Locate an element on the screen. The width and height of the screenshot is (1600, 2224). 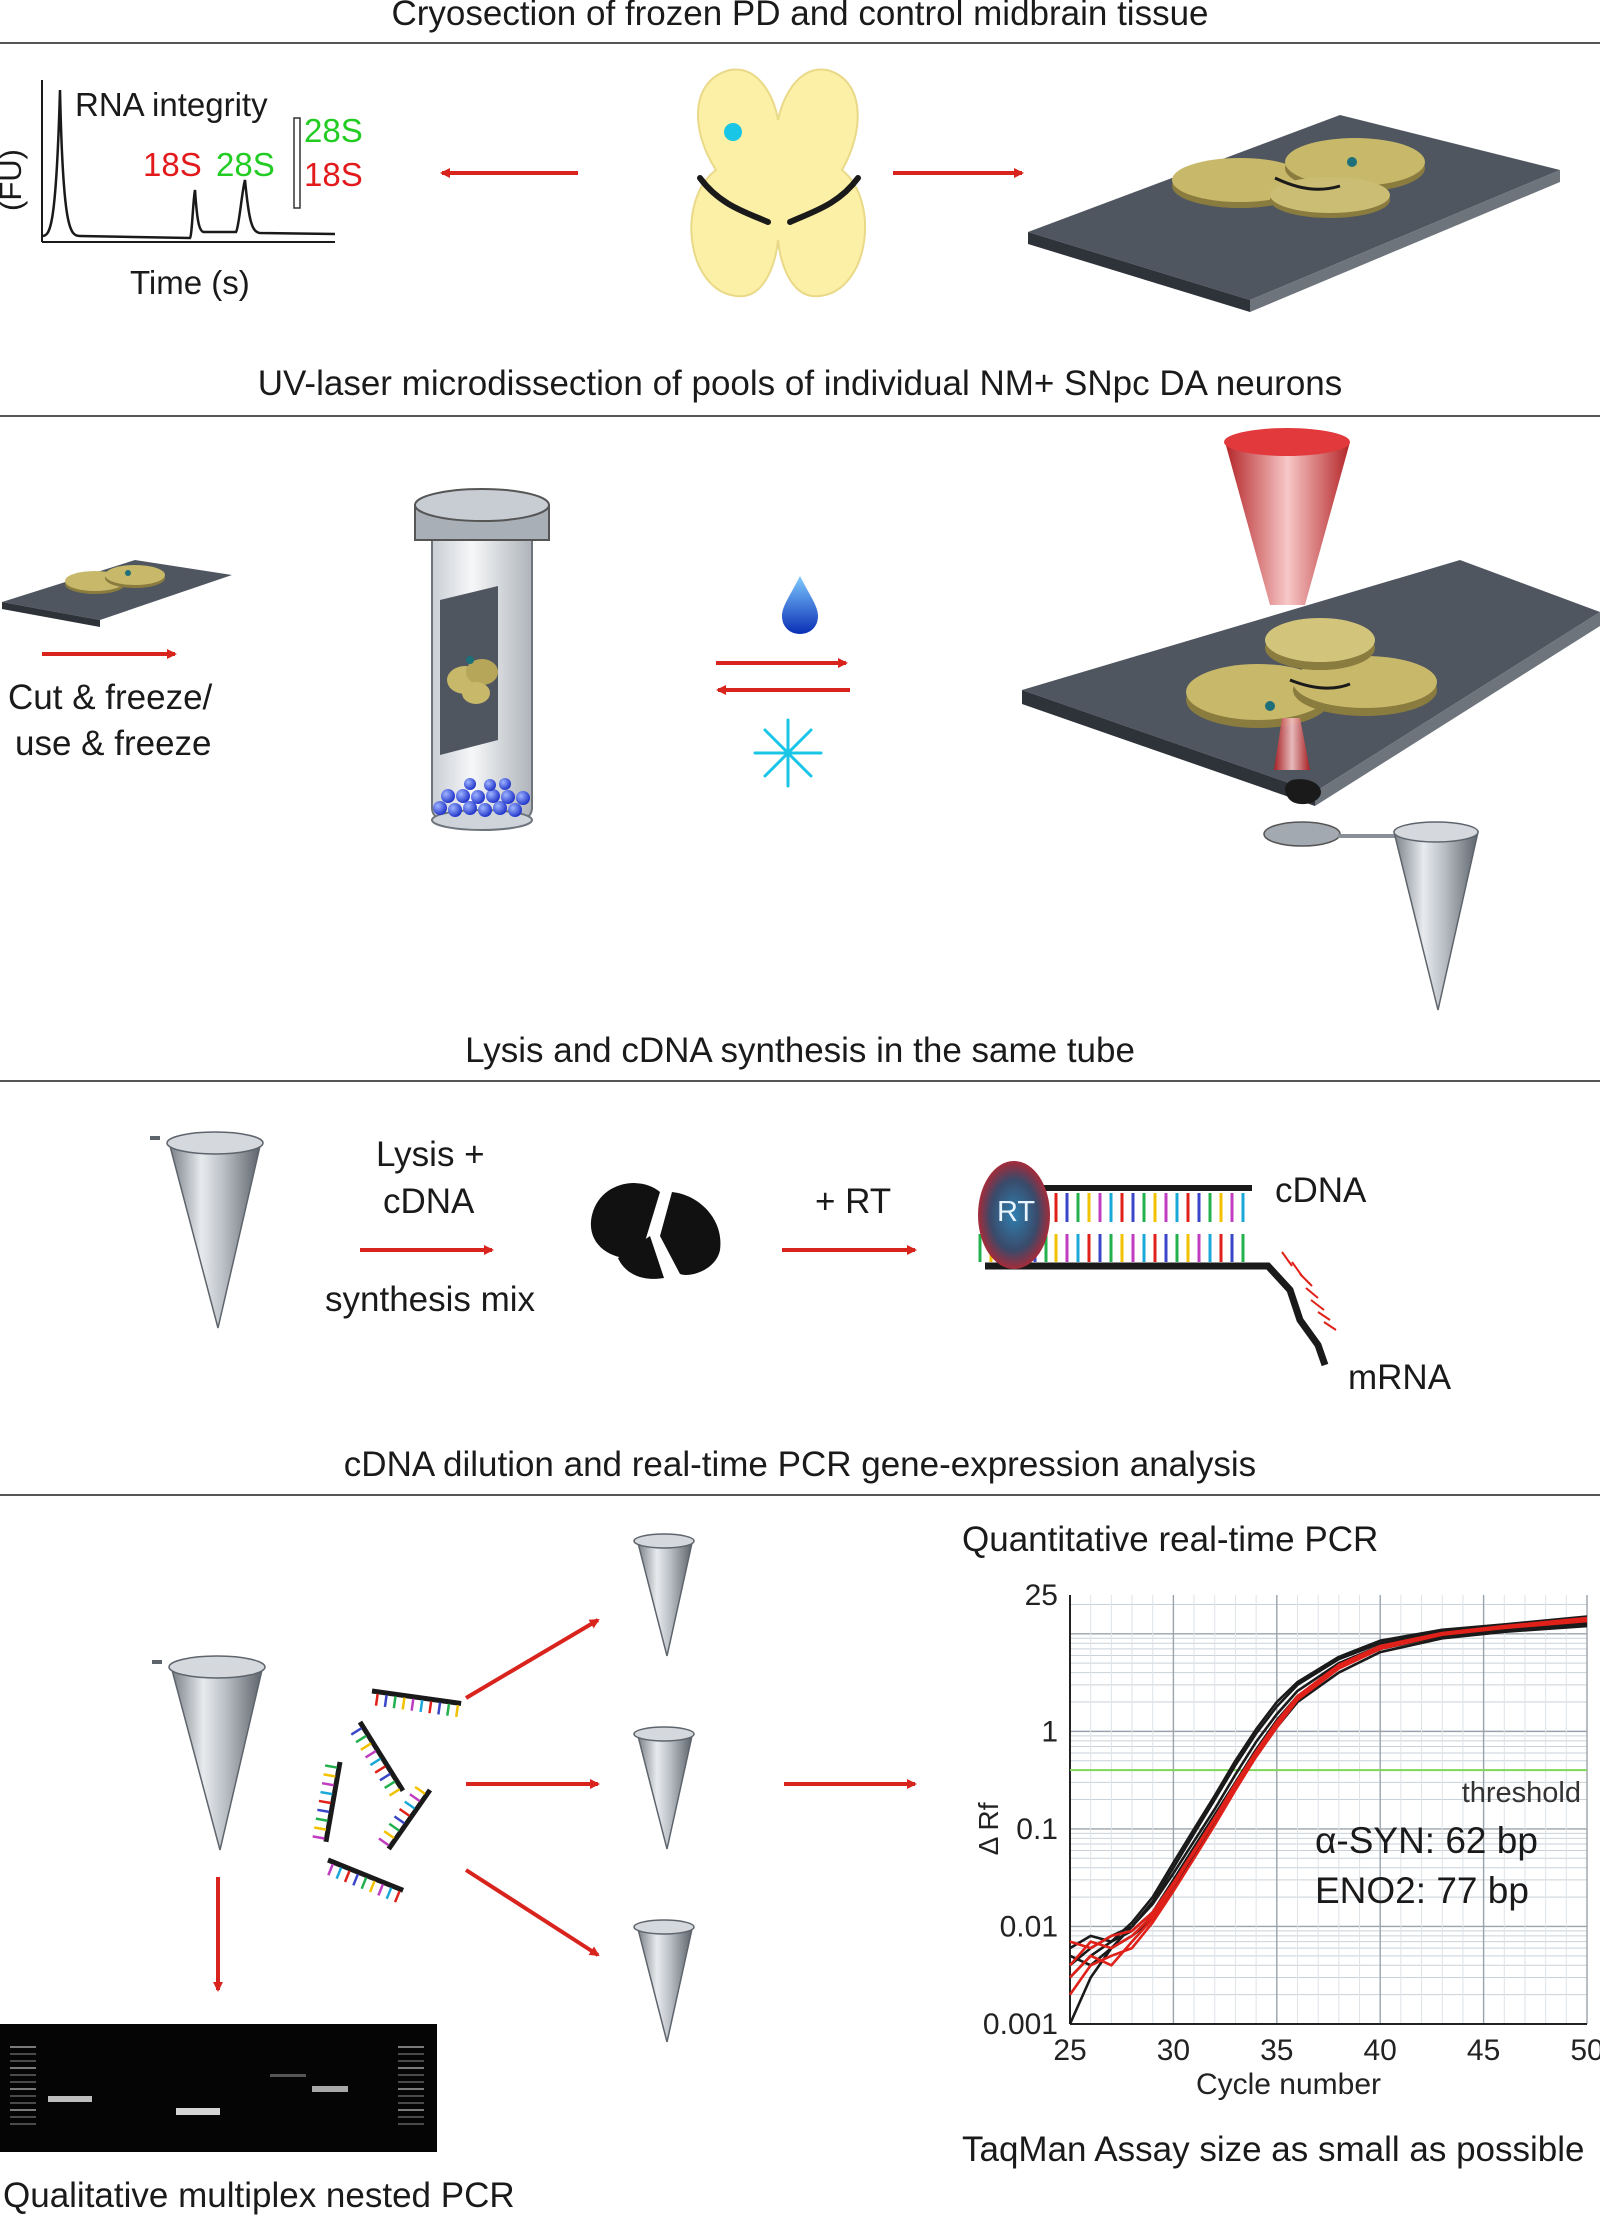
mrna-tail-ticks is located at coordinates (1309, 1291).